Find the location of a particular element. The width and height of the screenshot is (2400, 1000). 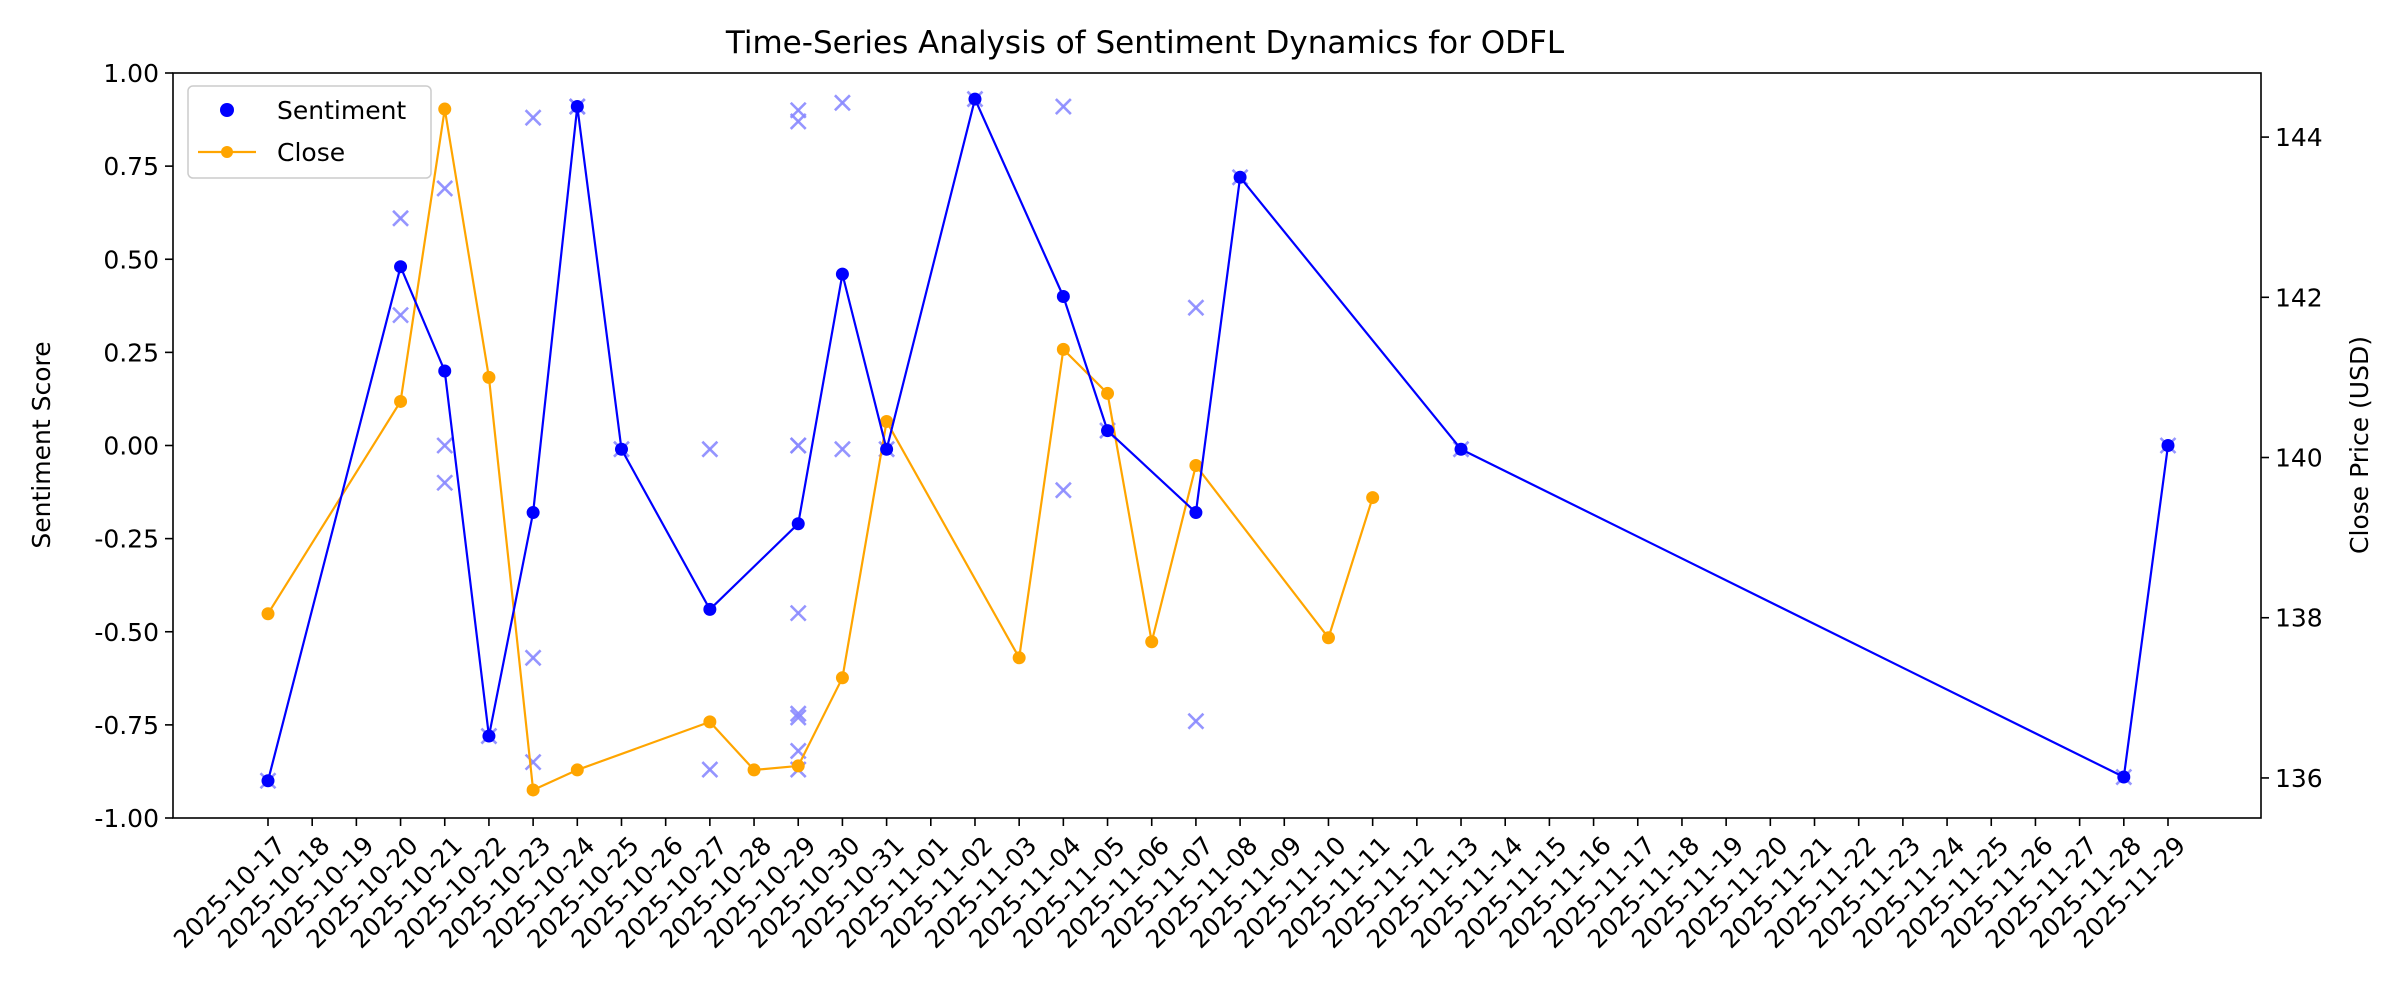

right-y-axis: 136 138 140 142 144 is located at coordinates (2292, 458).